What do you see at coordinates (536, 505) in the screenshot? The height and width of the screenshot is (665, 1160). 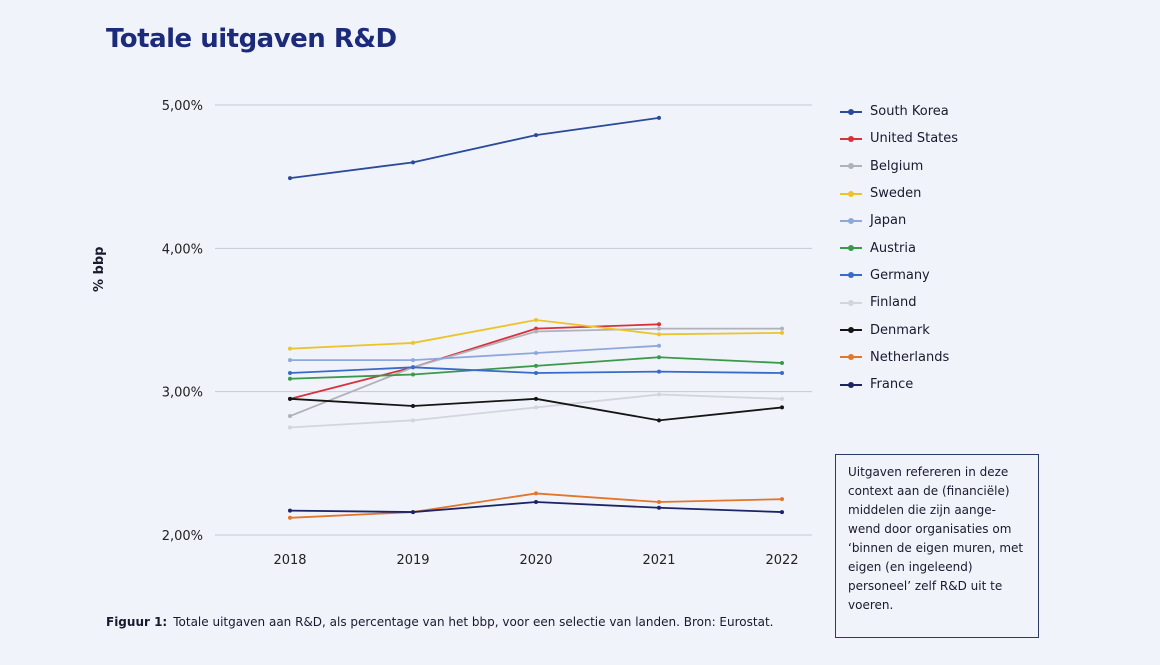 I see `series-line-netherlands` at bounding box center [536, 505].